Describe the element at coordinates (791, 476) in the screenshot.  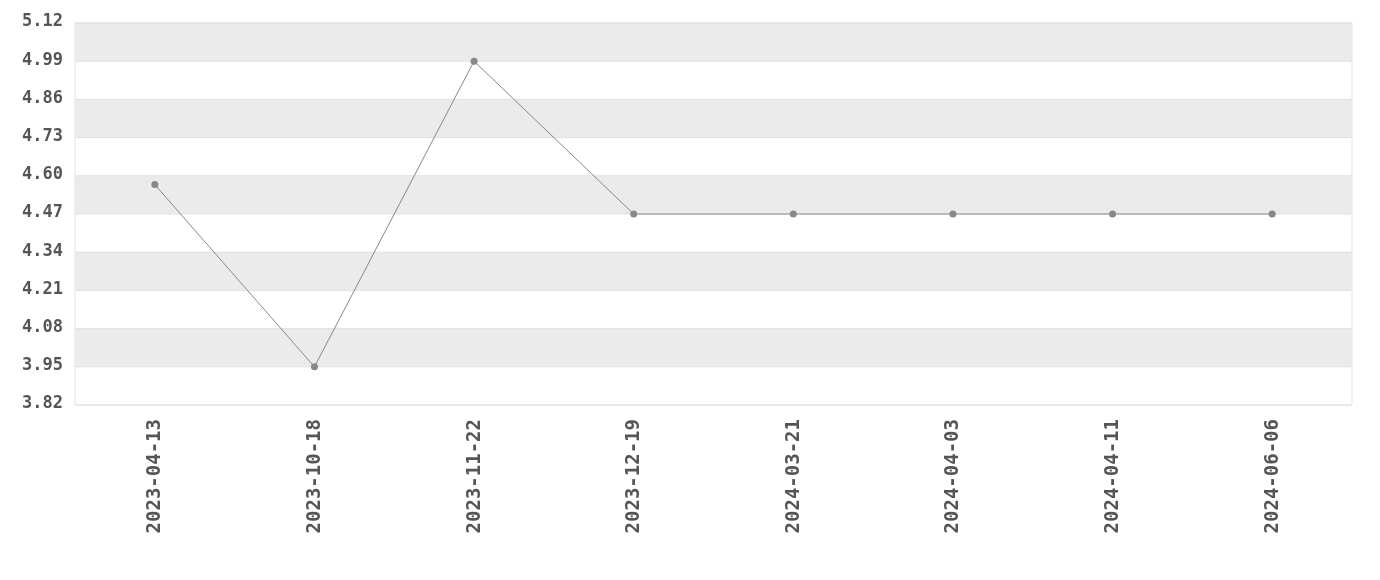
I see `x-tick-label: 2024-03-21` at that location.